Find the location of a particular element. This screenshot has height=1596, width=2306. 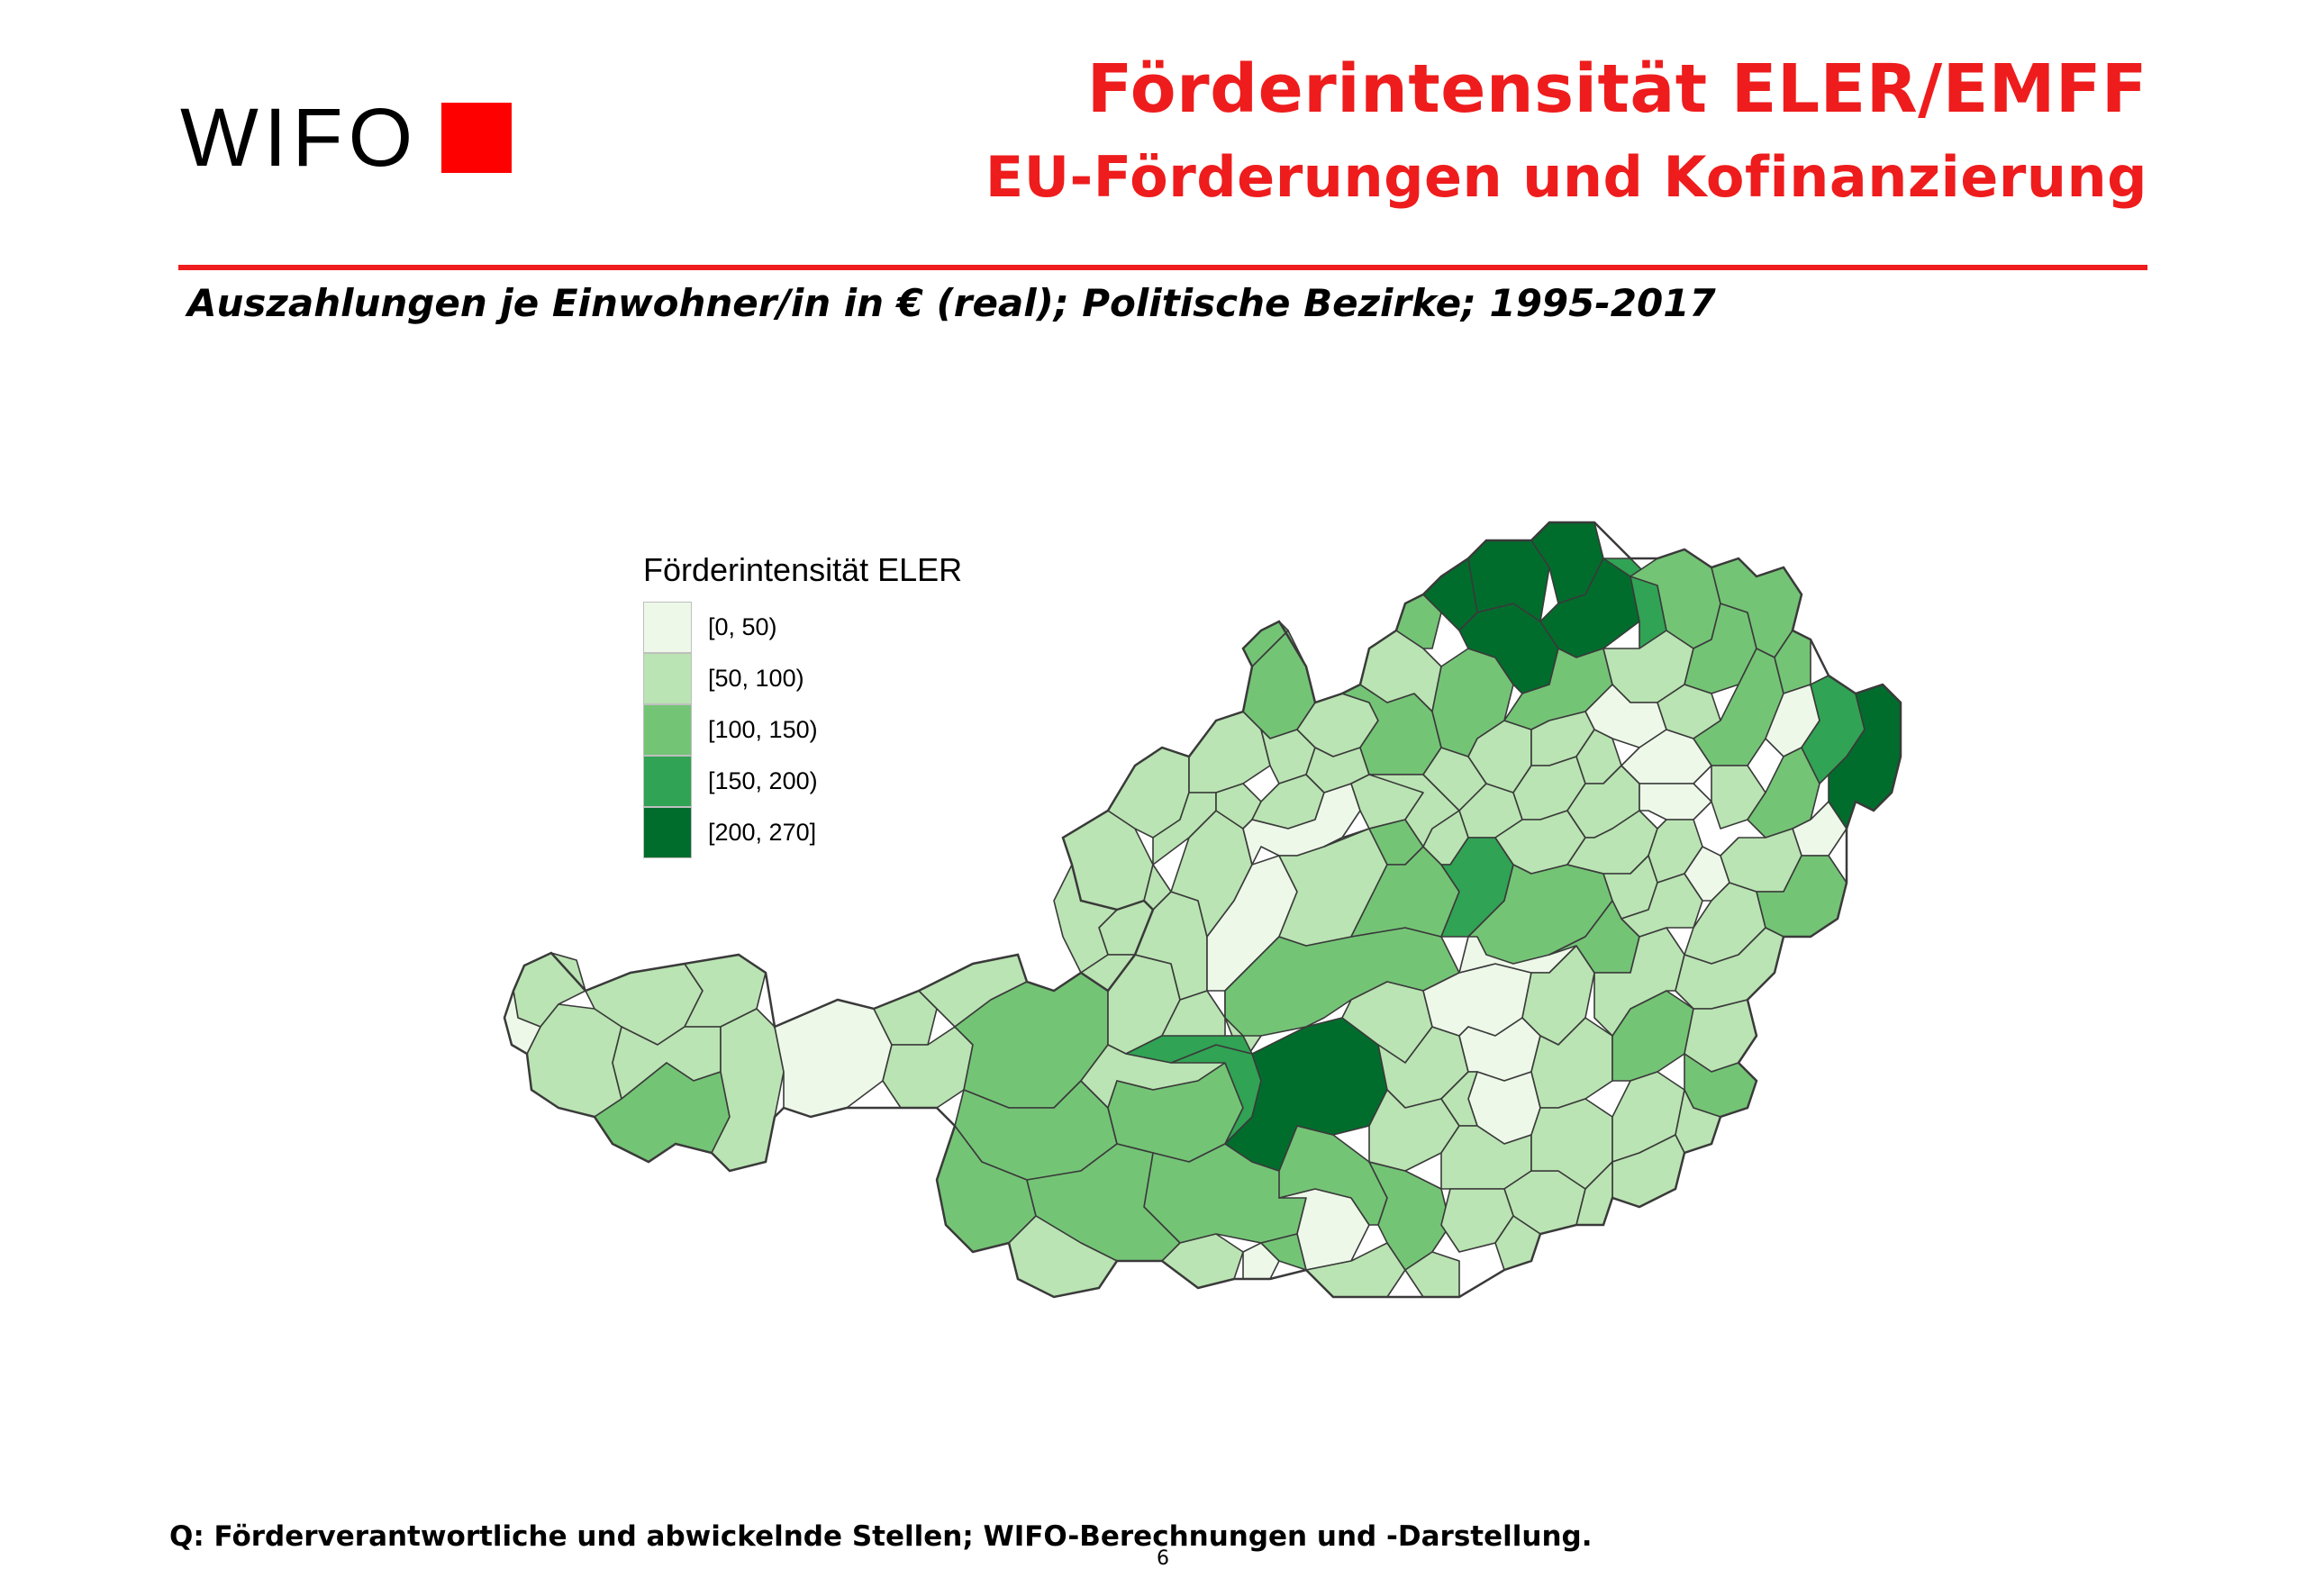

legend-label: [0, 50) is located at coordinates (742, 626).